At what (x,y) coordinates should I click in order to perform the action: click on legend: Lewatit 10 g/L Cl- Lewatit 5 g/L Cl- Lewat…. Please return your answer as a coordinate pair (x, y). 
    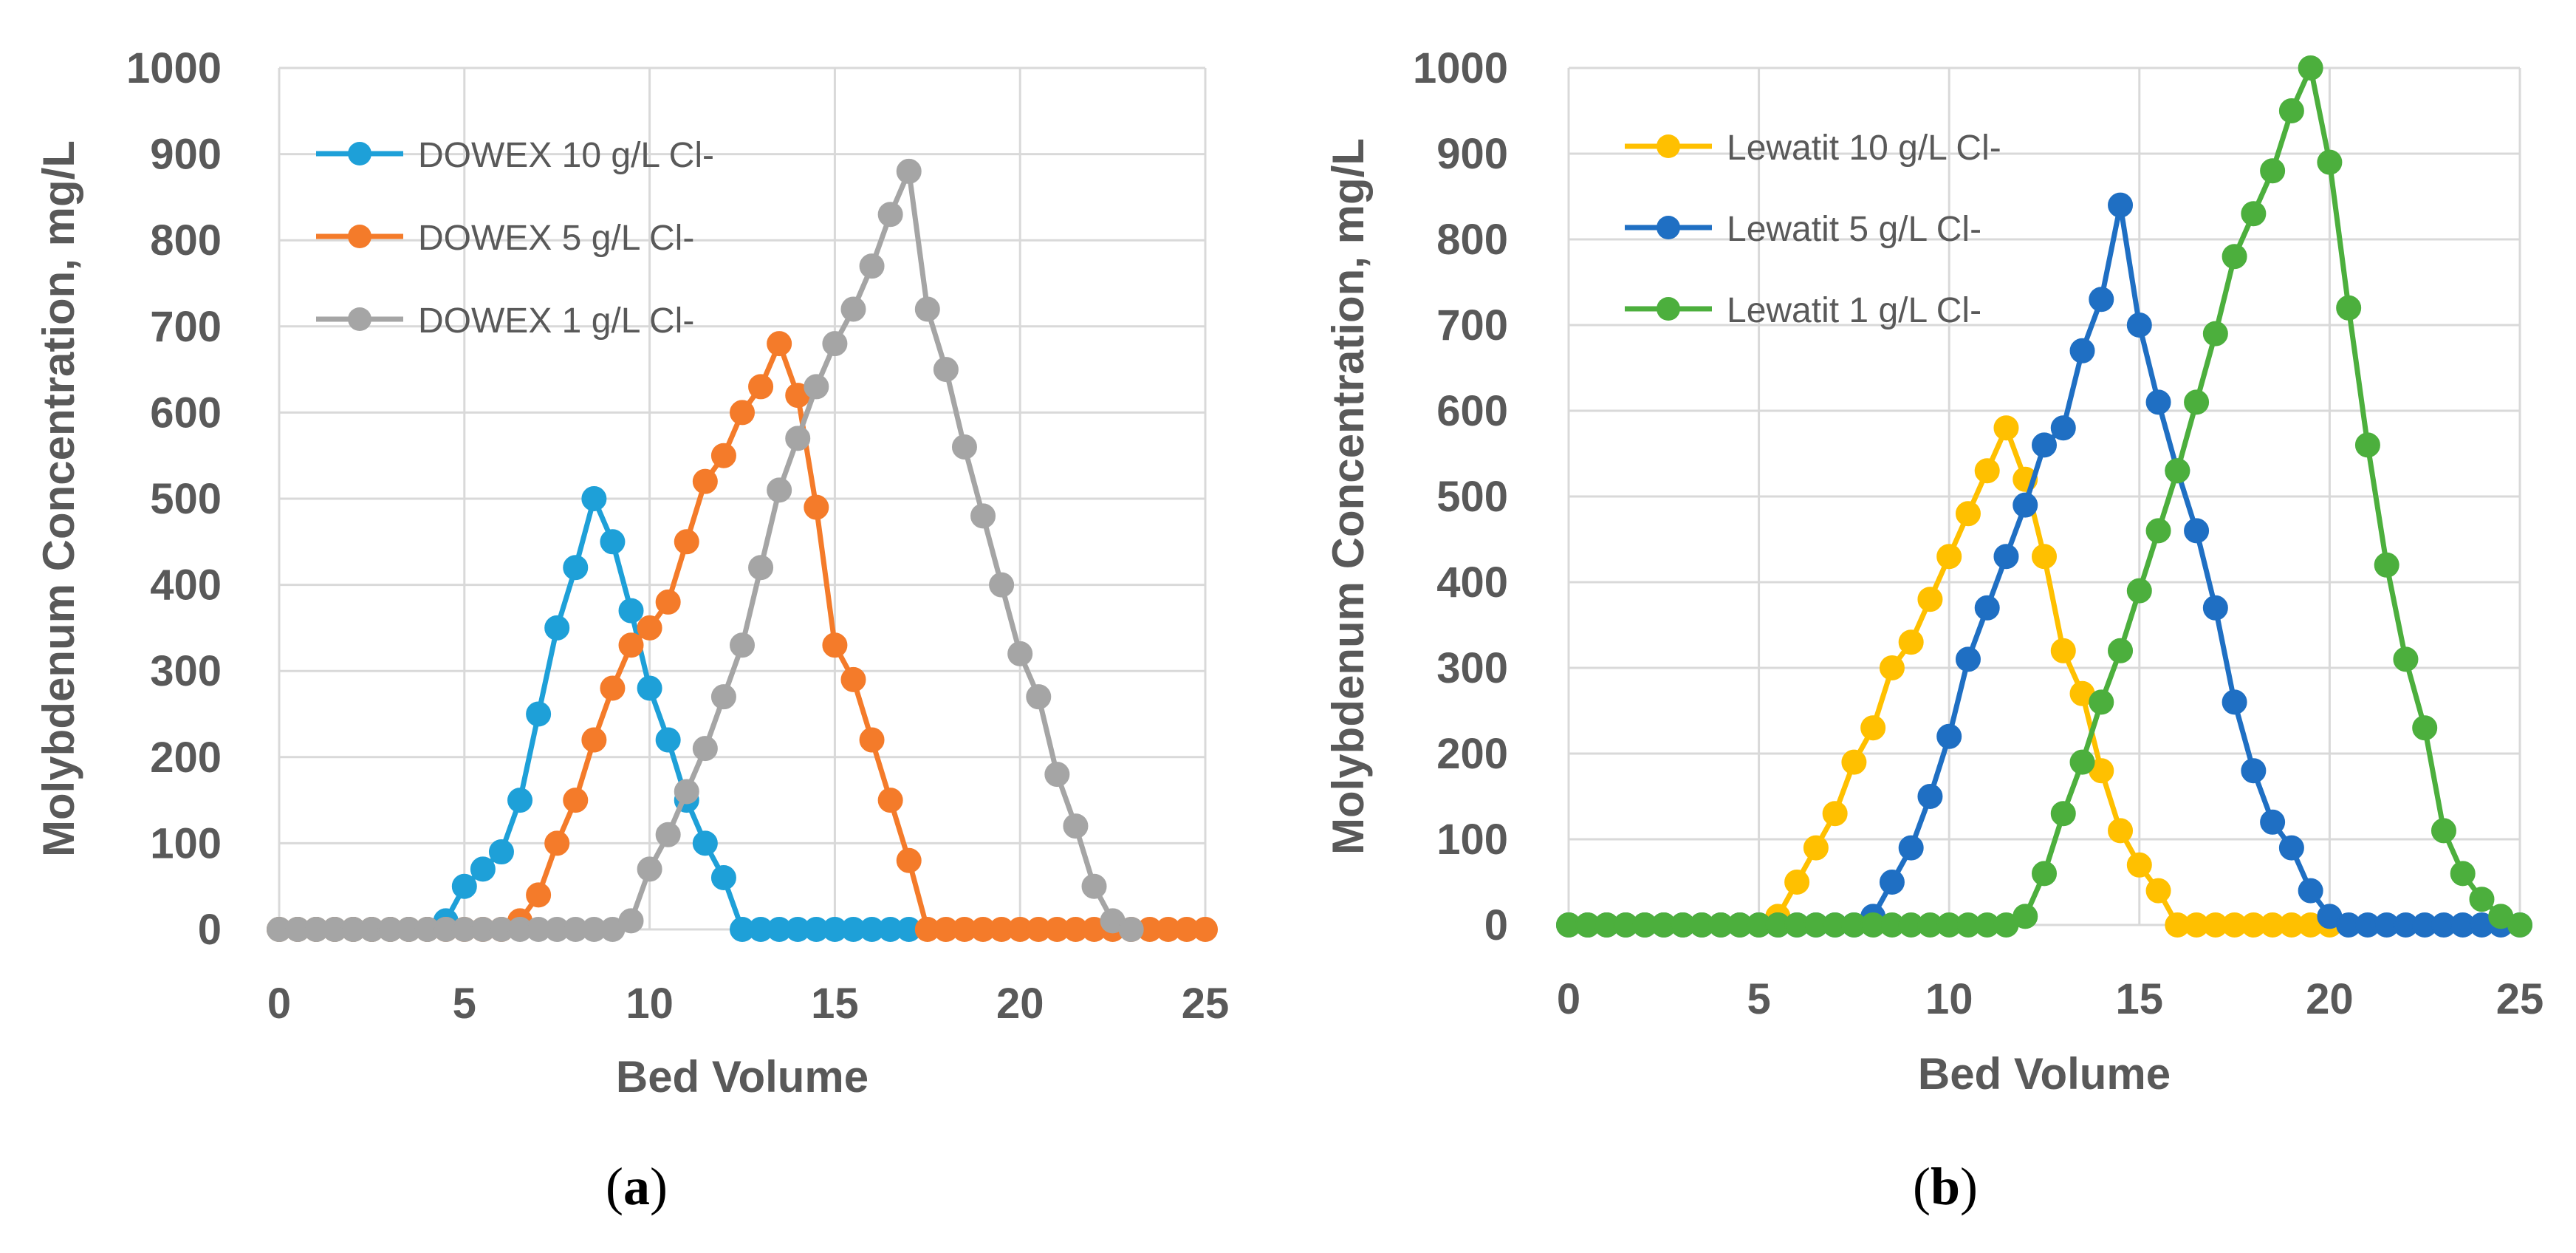
    Looking at the image, I should click on (1813, 229).